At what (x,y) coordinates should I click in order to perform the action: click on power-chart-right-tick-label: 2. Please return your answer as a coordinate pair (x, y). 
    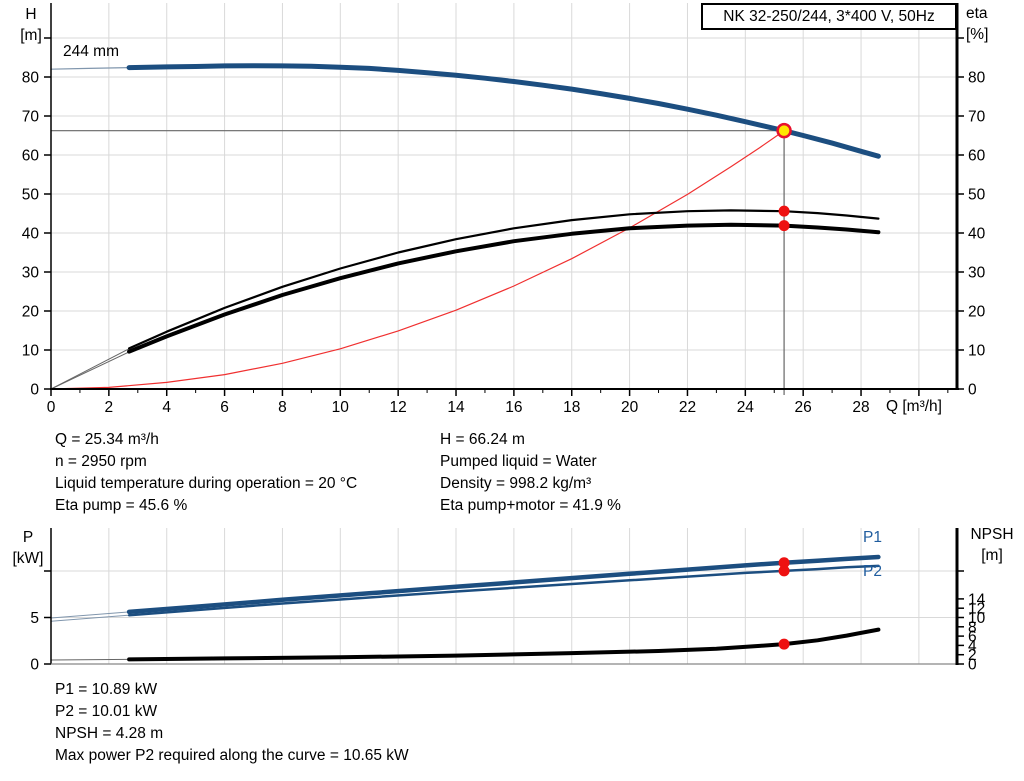
    Looking at the image, I should click on (972, 655).